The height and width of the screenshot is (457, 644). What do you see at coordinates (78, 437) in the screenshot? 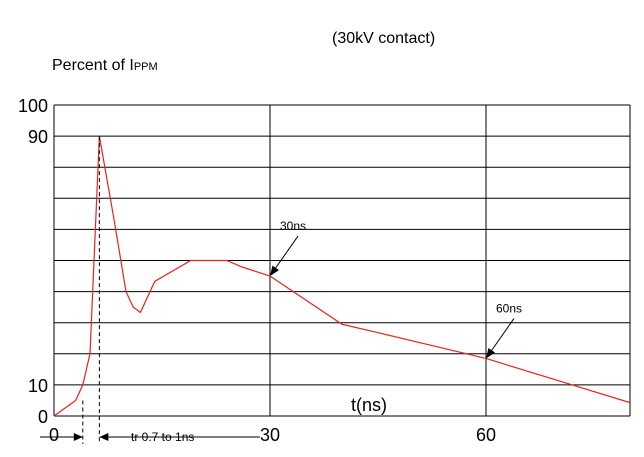
I see `rise-arrow-left-head` at bounding box center [78, 437].